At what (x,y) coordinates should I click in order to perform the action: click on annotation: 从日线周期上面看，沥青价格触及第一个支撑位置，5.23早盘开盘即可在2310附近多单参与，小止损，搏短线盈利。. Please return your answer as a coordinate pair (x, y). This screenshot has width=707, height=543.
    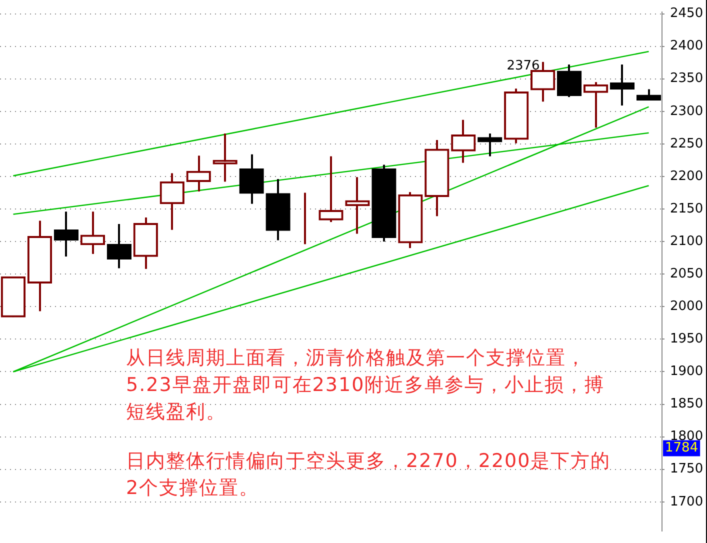
    Looking at the image, I should click on (366, 385).